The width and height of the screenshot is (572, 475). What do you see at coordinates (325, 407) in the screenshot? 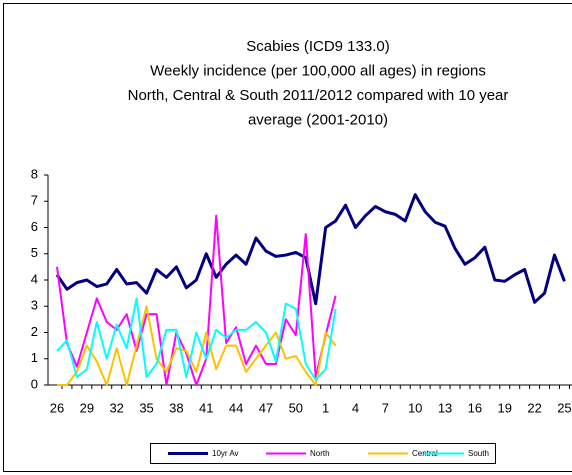
I see `x-tick-label: 1` at bounding box center [325, 407].